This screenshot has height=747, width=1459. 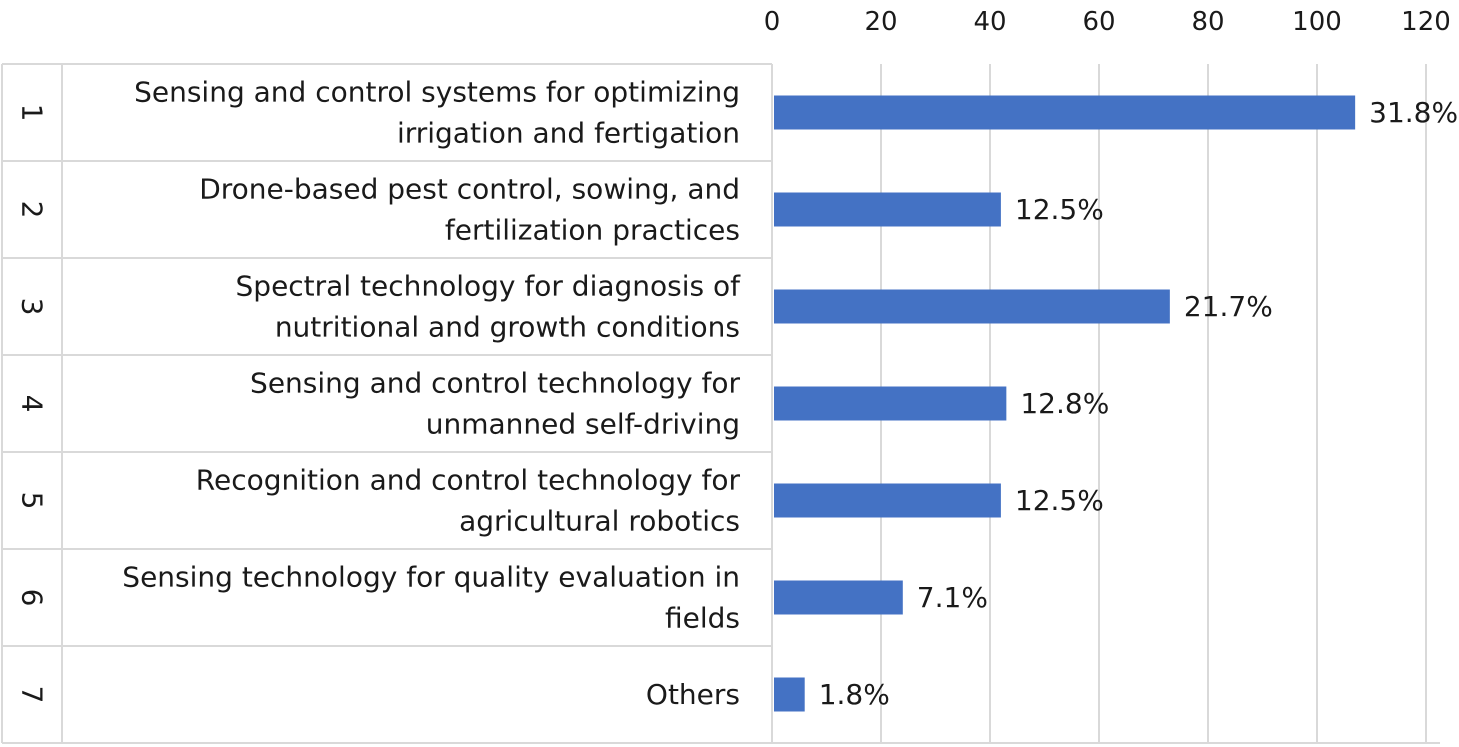 I want to click on x-tick-label-0: 0, so click(x=772, y=22).